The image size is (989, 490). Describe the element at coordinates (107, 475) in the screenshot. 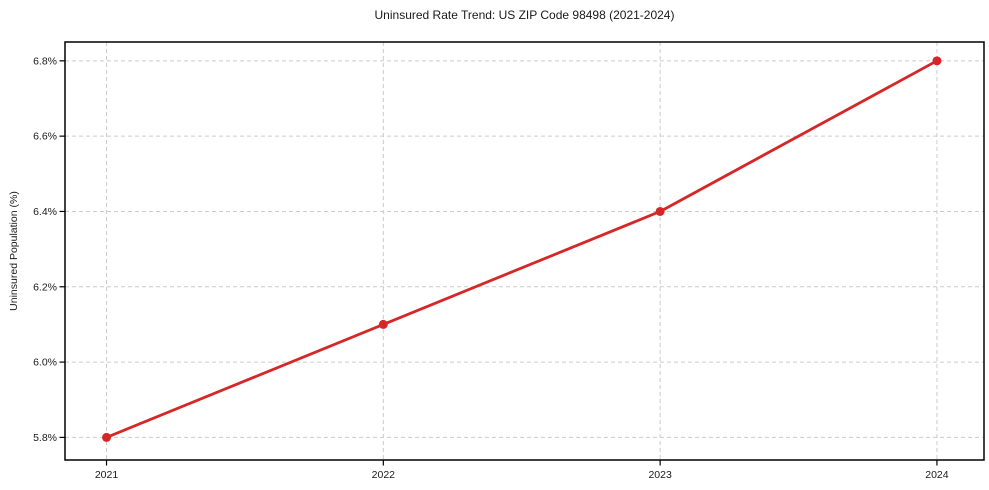

I see `x-tick-label: 2021` at that location.